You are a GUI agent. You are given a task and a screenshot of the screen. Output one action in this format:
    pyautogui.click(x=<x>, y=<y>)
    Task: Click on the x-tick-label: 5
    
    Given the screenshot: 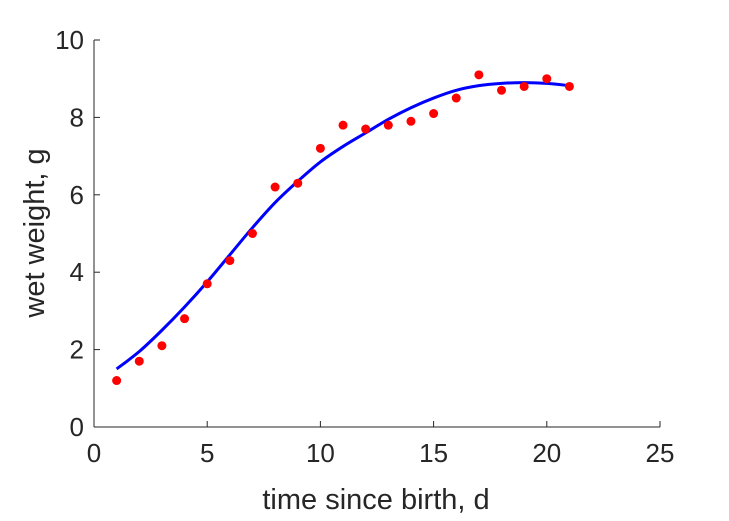 What is the action you would take?
    pyautogui.click(x=207, y=453)
    